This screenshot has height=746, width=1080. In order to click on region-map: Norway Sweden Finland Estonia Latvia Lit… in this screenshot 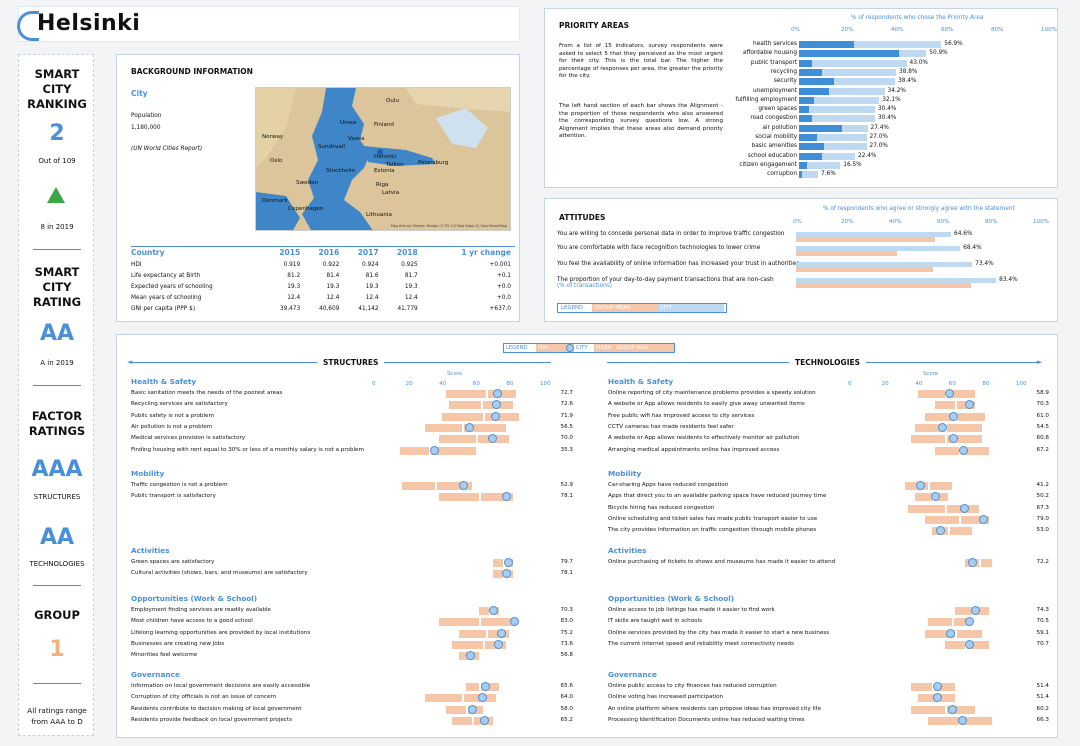, I will do `click(383, 159)`.